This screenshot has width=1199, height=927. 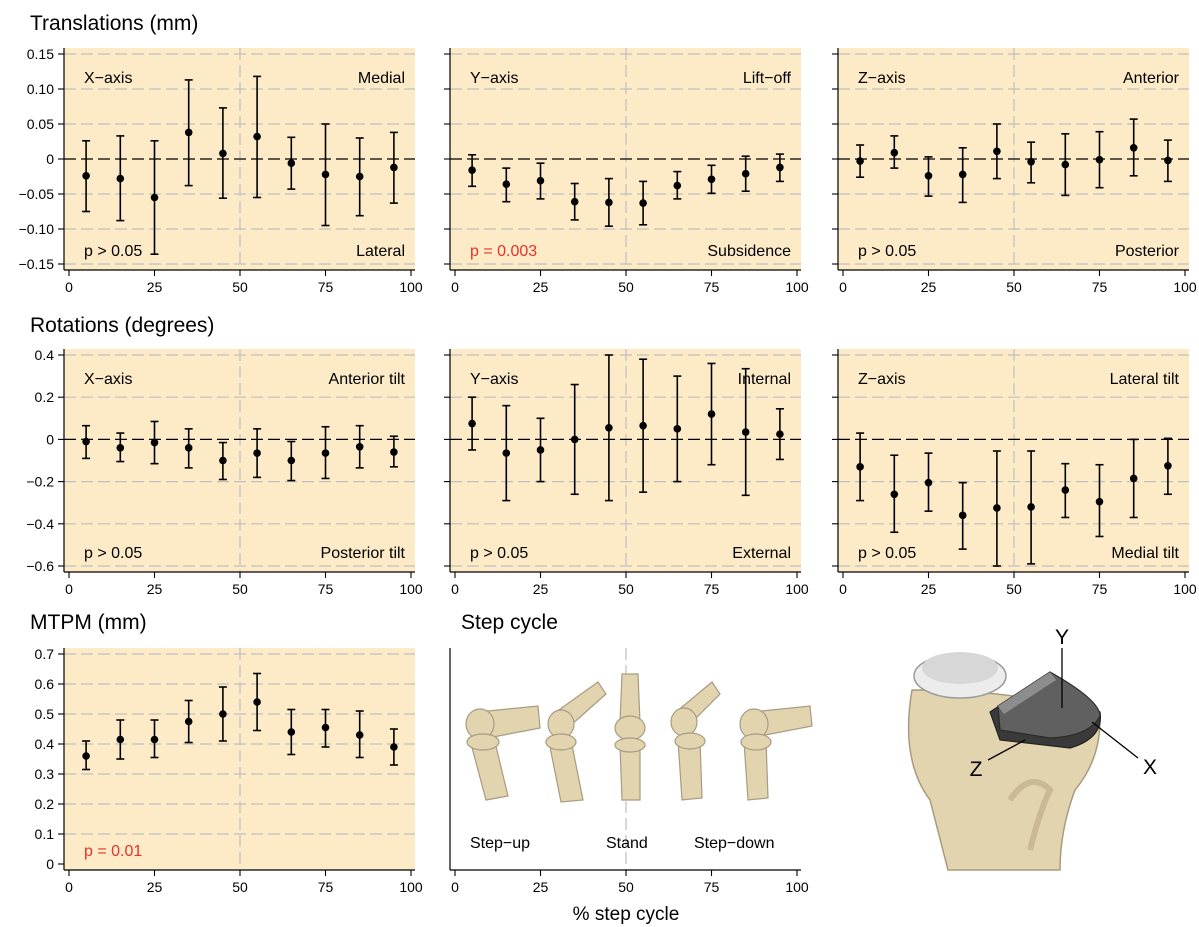 I want to click on direction-label-positive: Anterior tilt, so click(x=367, y=379).